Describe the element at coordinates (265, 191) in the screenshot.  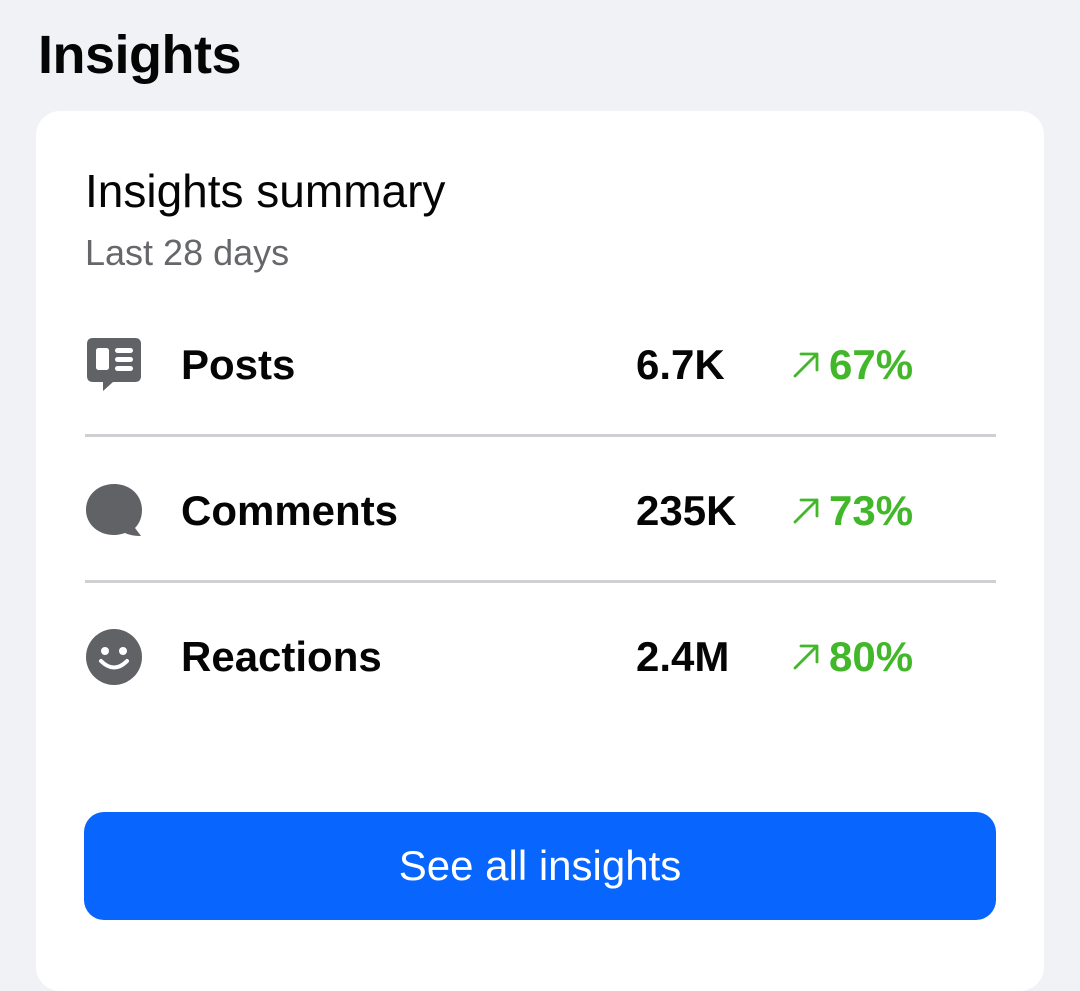
I see `card-title: Insights summary` at that location.